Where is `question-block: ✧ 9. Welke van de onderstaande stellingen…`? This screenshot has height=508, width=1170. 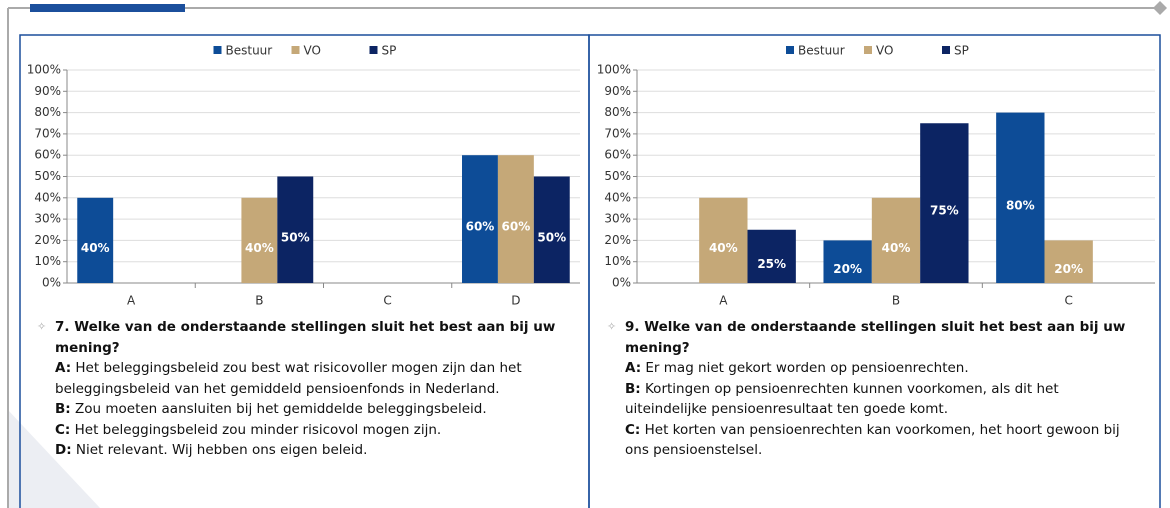 question-block: ✧ 9. Welke van de onderstaande stellingen… is located at coordinates (871, 389).